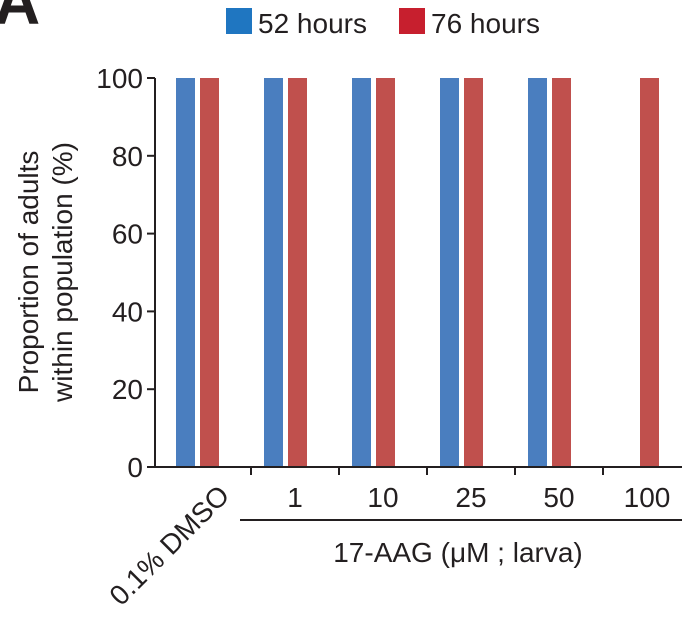  Describe the element at coordinates (312, 23) in the screenshot. I see `legend-label-52-hours: 52 hours` at that location.